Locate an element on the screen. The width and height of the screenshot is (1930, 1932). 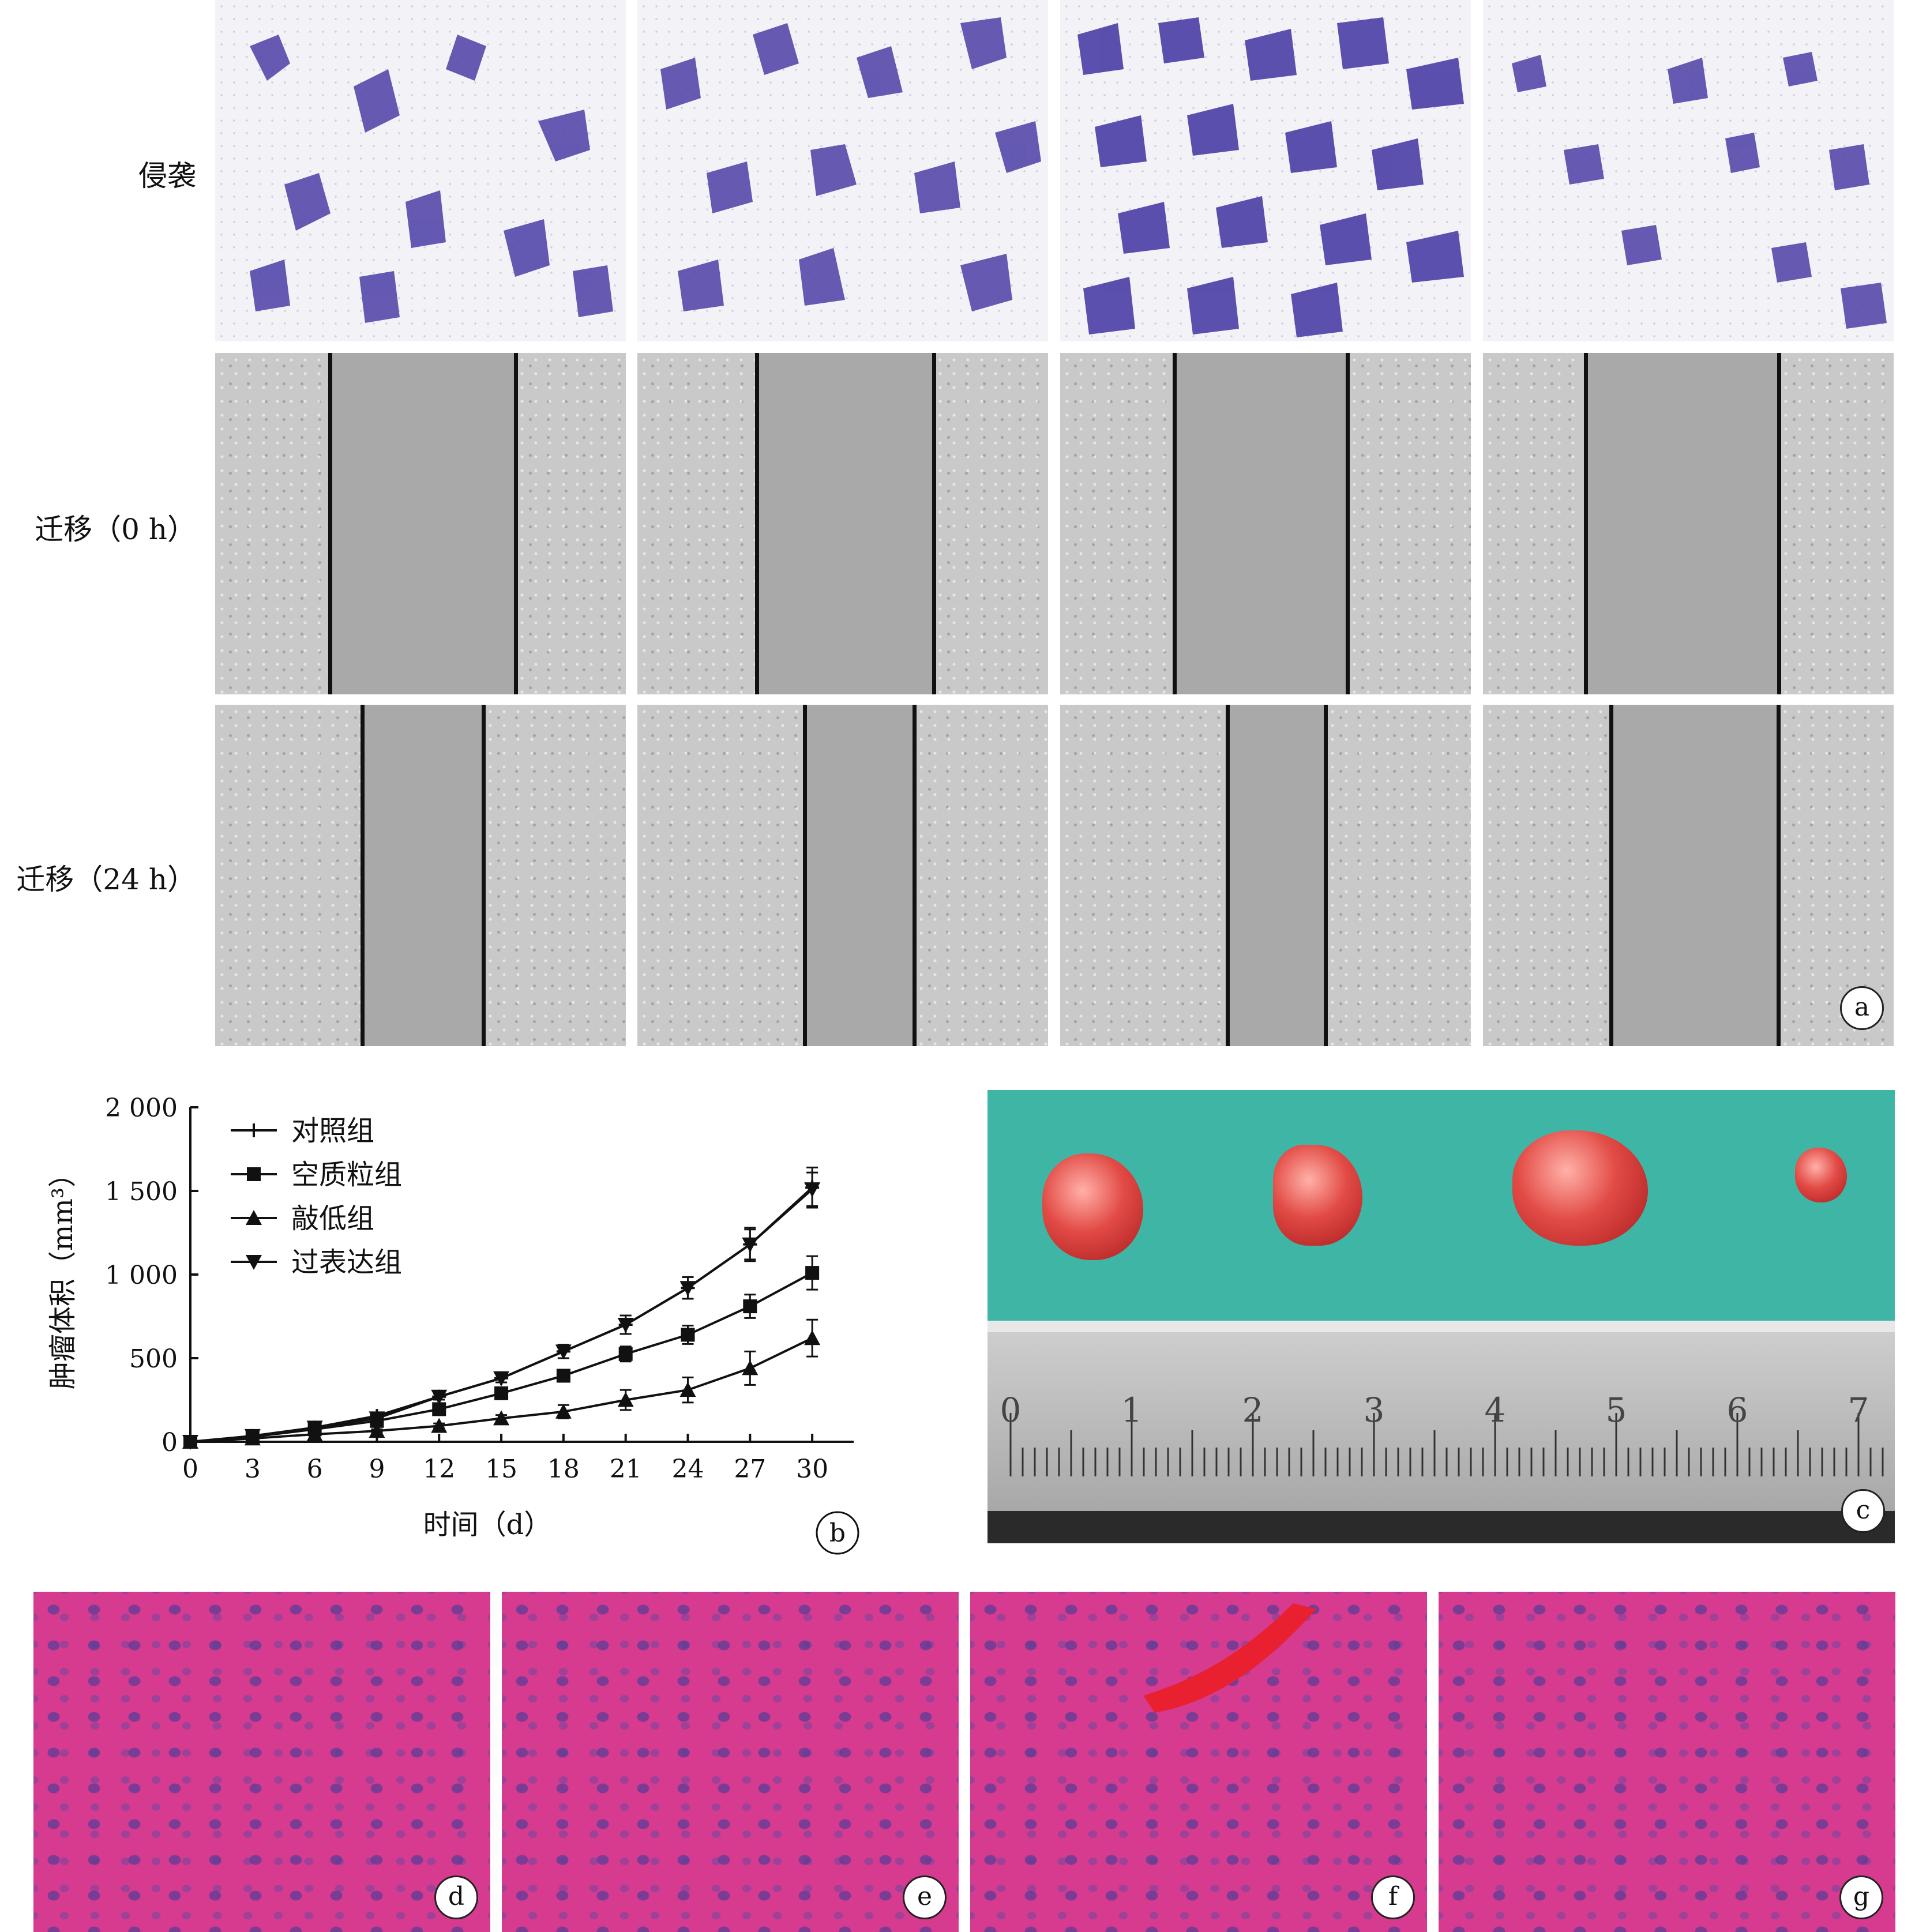
ruler-number: 6 is located at coordinates (1738, 1410).